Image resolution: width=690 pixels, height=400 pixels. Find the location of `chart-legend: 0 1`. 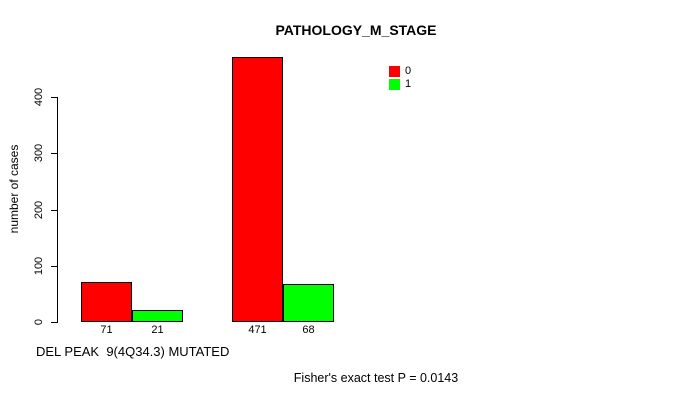

chart-legend: 0 1 is located at coordinates (400, 77).